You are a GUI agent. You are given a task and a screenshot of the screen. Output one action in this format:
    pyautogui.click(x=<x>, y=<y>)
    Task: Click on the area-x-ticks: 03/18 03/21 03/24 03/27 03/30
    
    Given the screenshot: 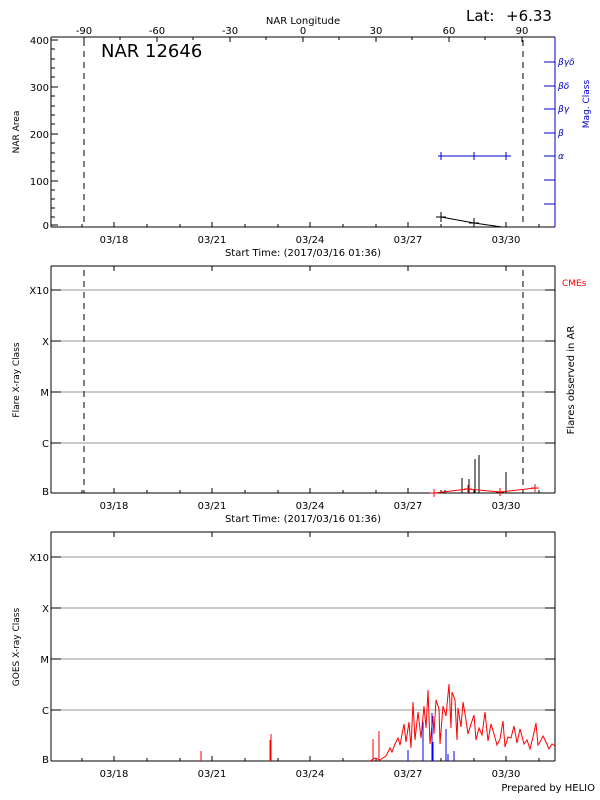 What is the action you would take?
    pyautogui.click(x=310, y=240)
    